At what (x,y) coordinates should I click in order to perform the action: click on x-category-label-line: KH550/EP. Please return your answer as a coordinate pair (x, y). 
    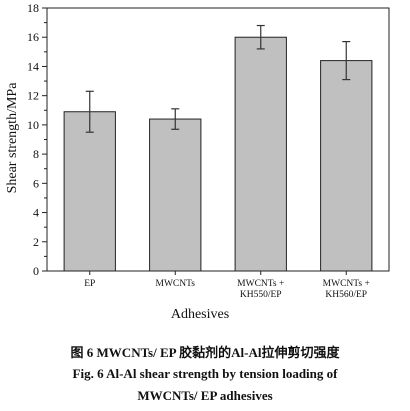
    Looking at the image, I should click on (261, 295).